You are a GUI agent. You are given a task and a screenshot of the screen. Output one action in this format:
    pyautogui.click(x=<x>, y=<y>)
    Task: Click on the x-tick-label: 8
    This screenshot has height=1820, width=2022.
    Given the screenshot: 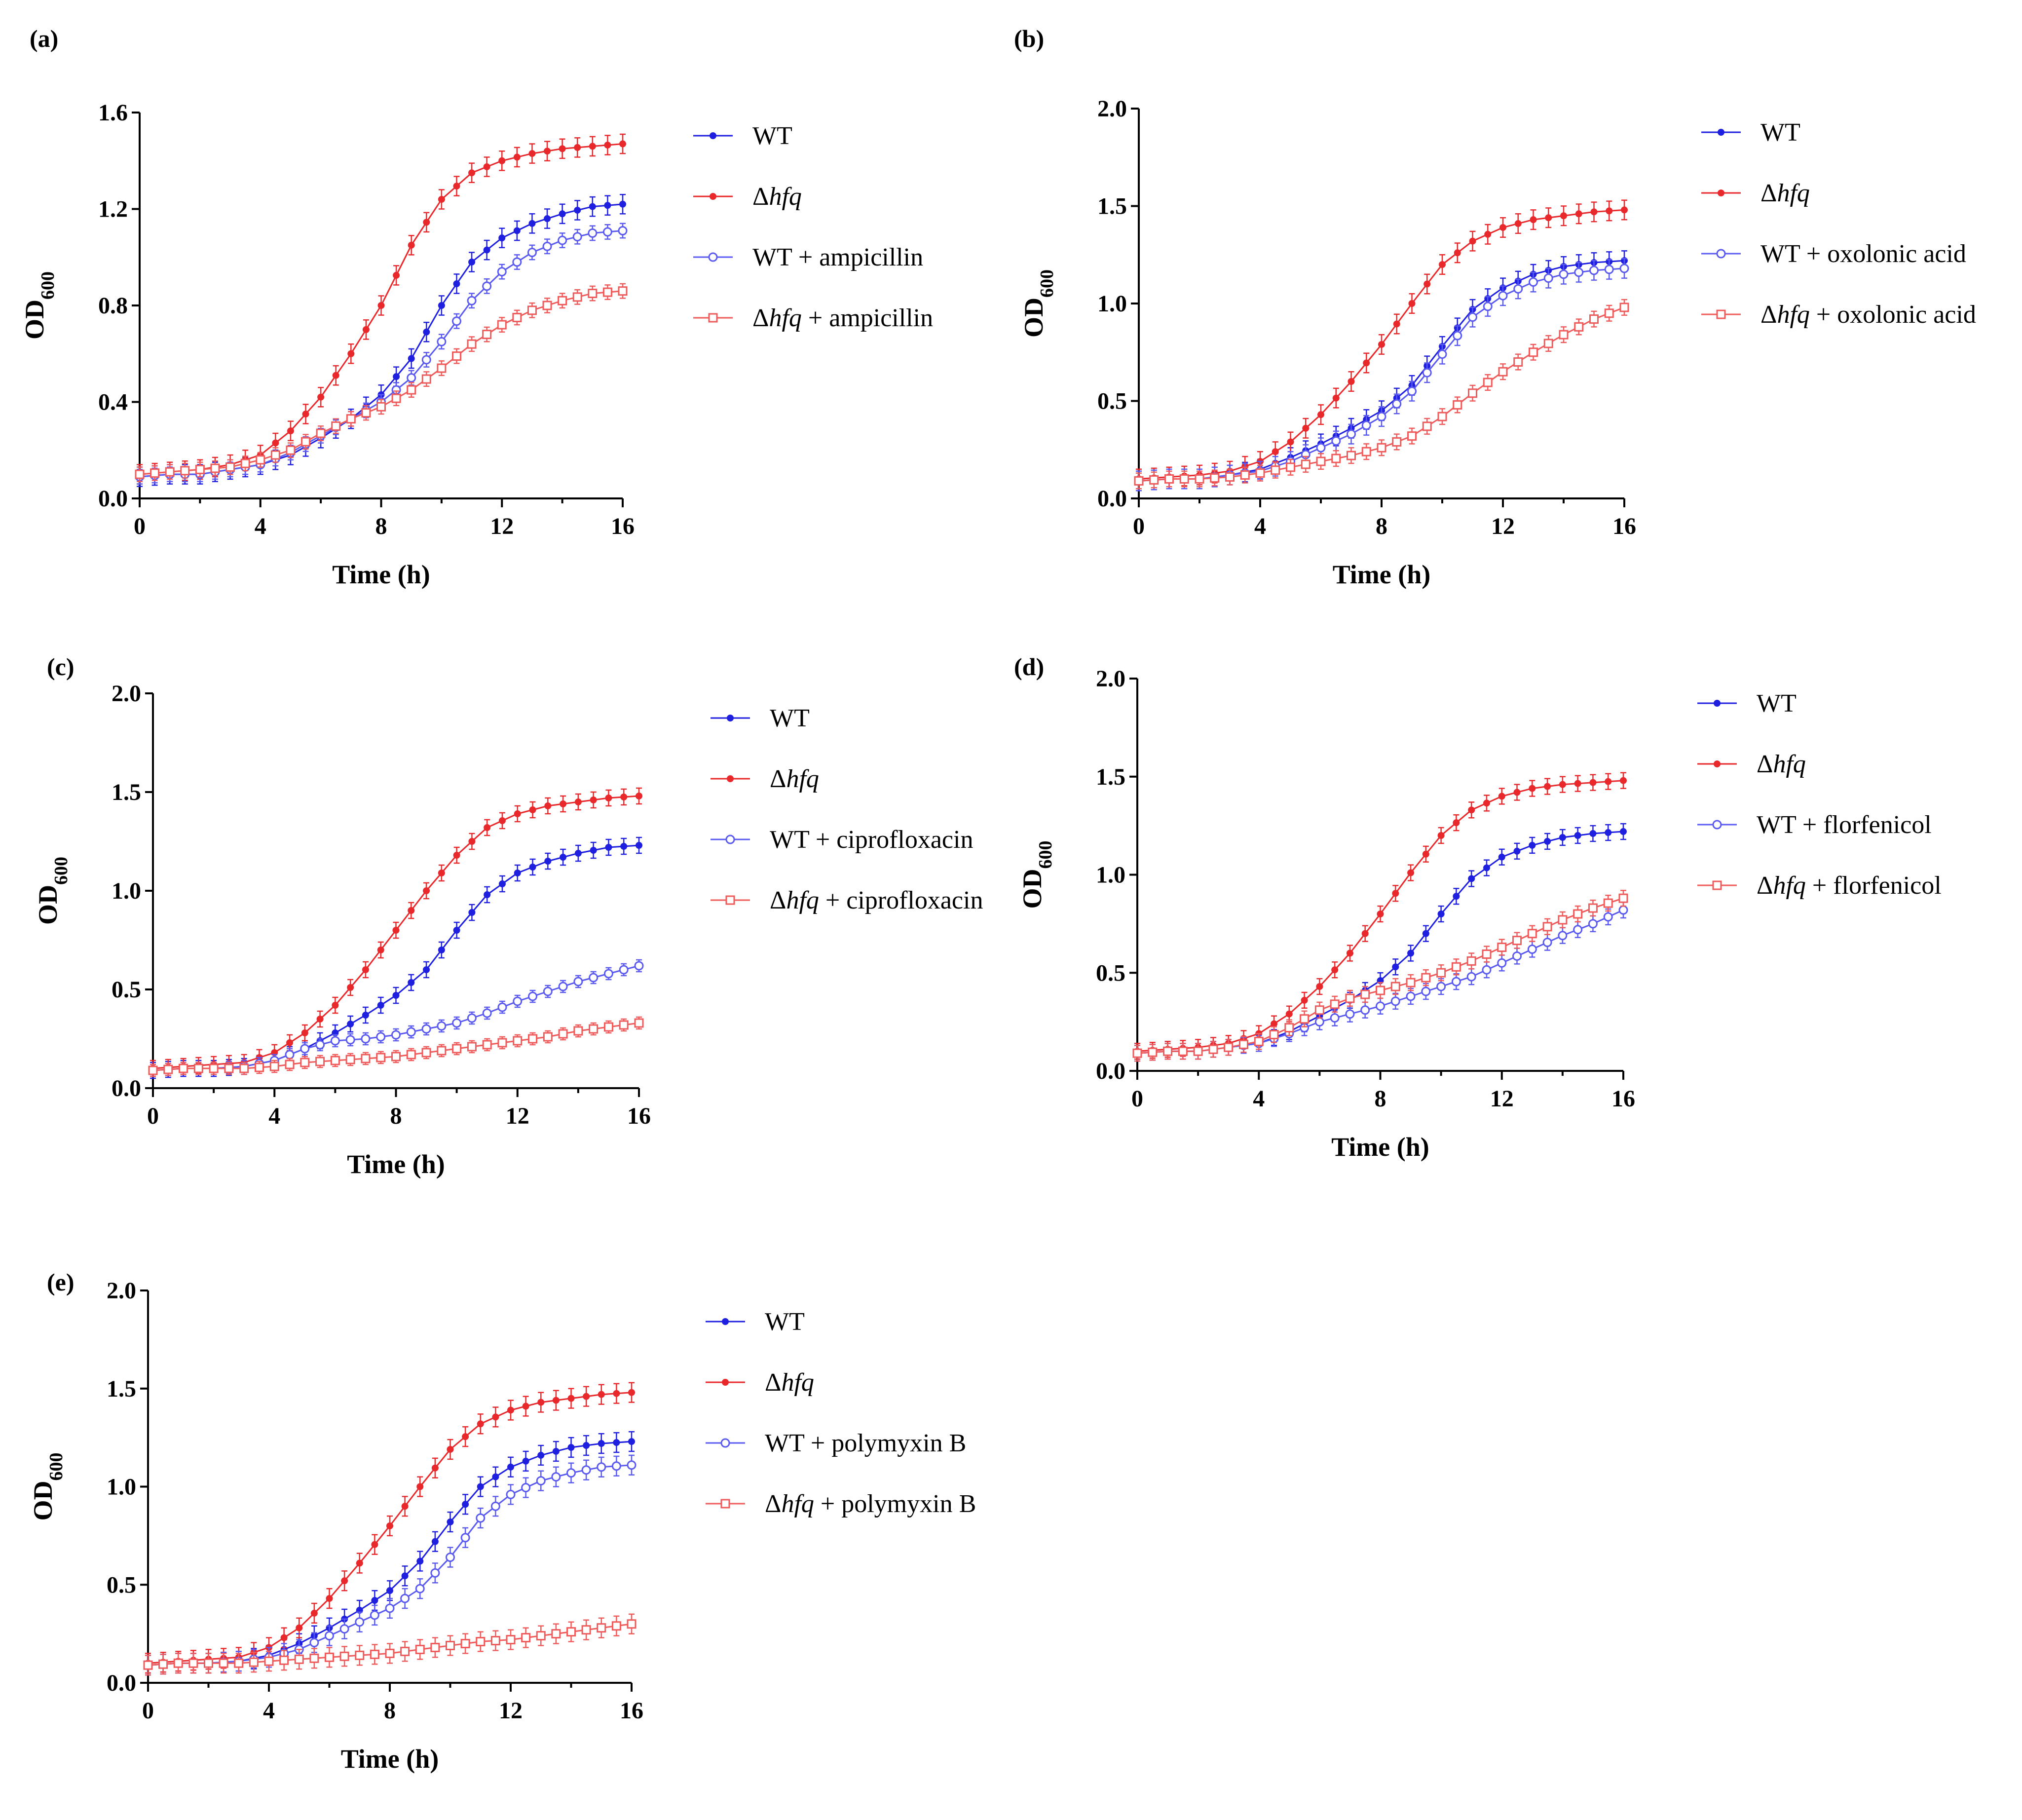 What is the action you would take?
    pyautogui.click(x=1381, y=1099)
    